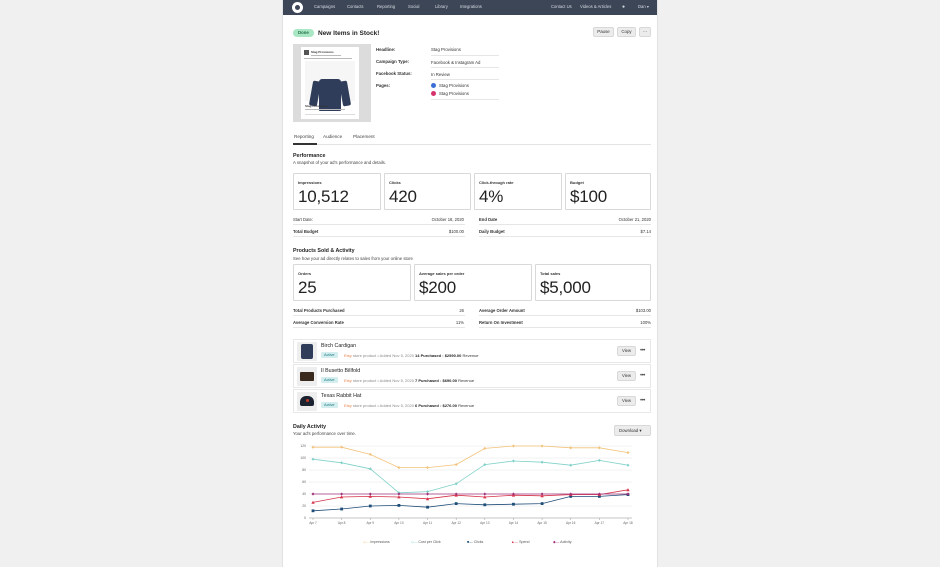 The height and width of the screenshot is (567, 940). What do you see at coordinates (333, 136) in the screenshot?
I see `tab-audience: Audience` at bounding box center [333, 136].